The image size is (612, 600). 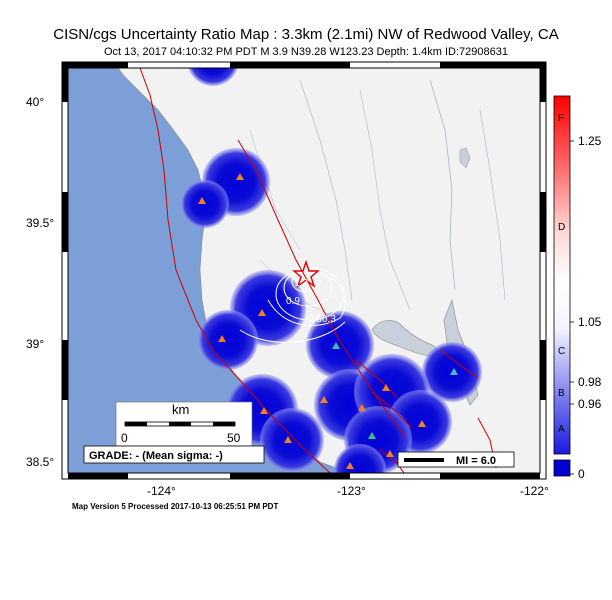 I want to click on grade-box, so click(x=174, y=454).